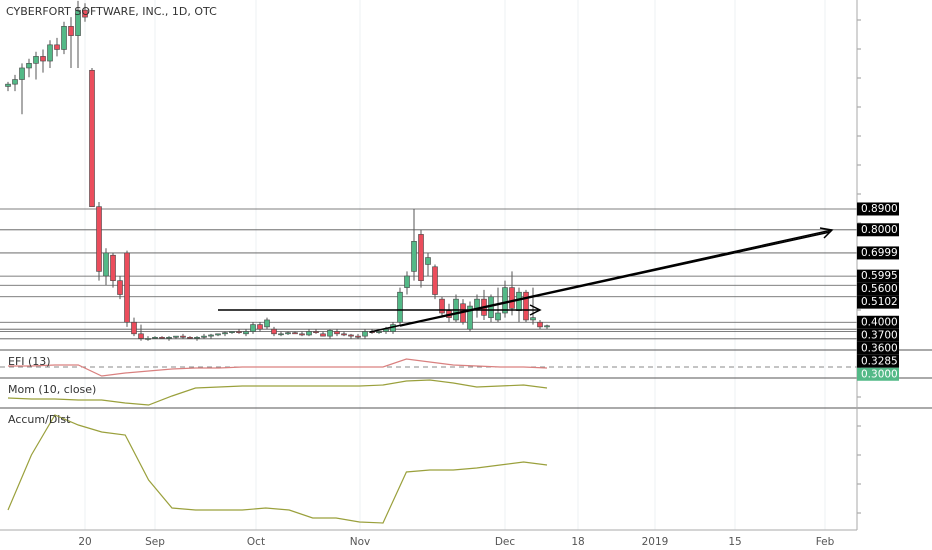 The image size is (932, 550). Describe the element at coordinates (825, 542) in the screenshot. I see `x-tick-label: Feb` at that location.